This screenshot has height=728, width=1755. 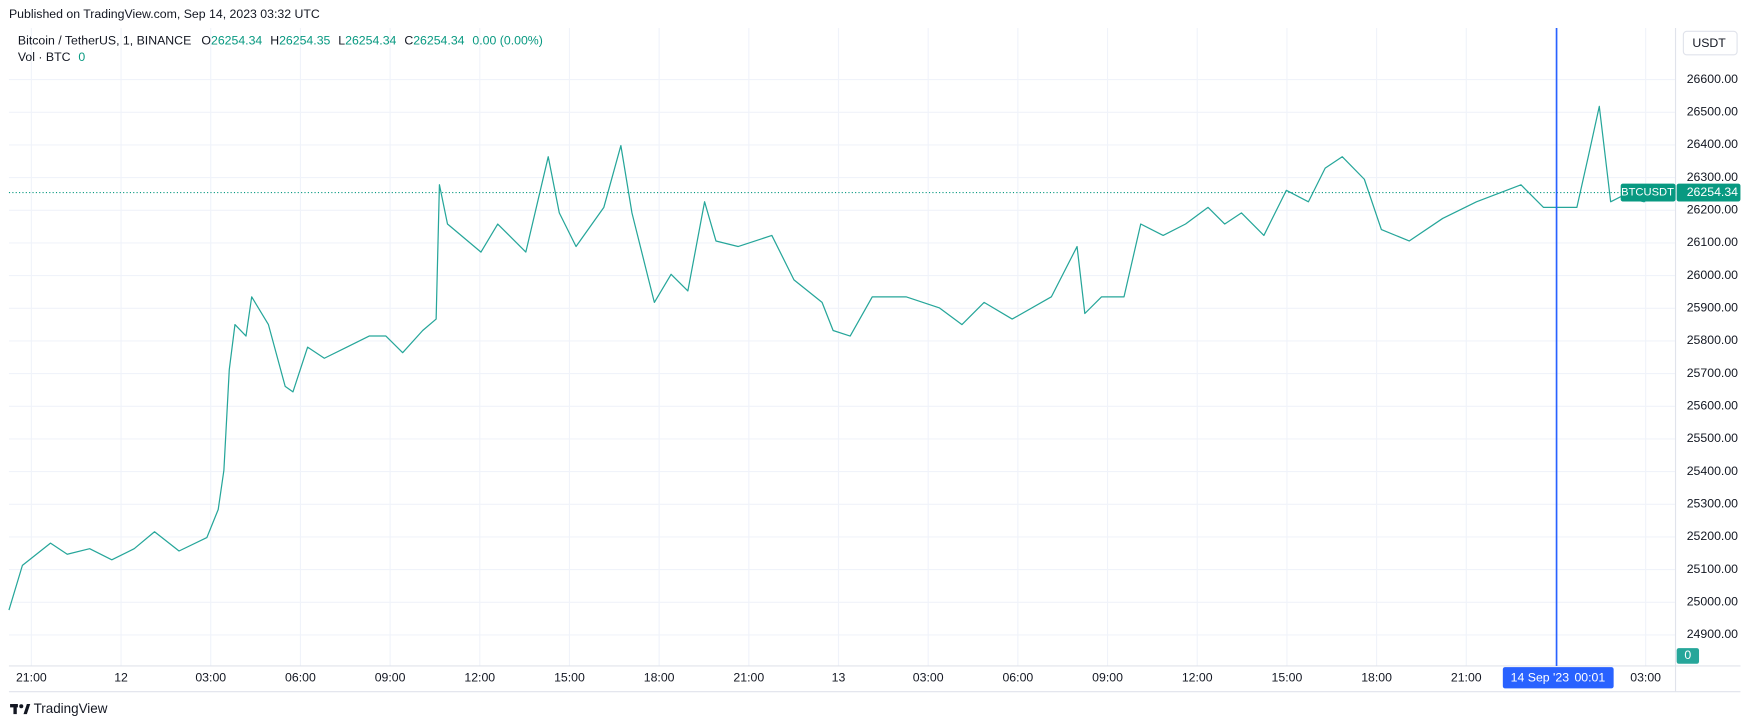 I want to click on brand-logo, so click(x=20, y=709).